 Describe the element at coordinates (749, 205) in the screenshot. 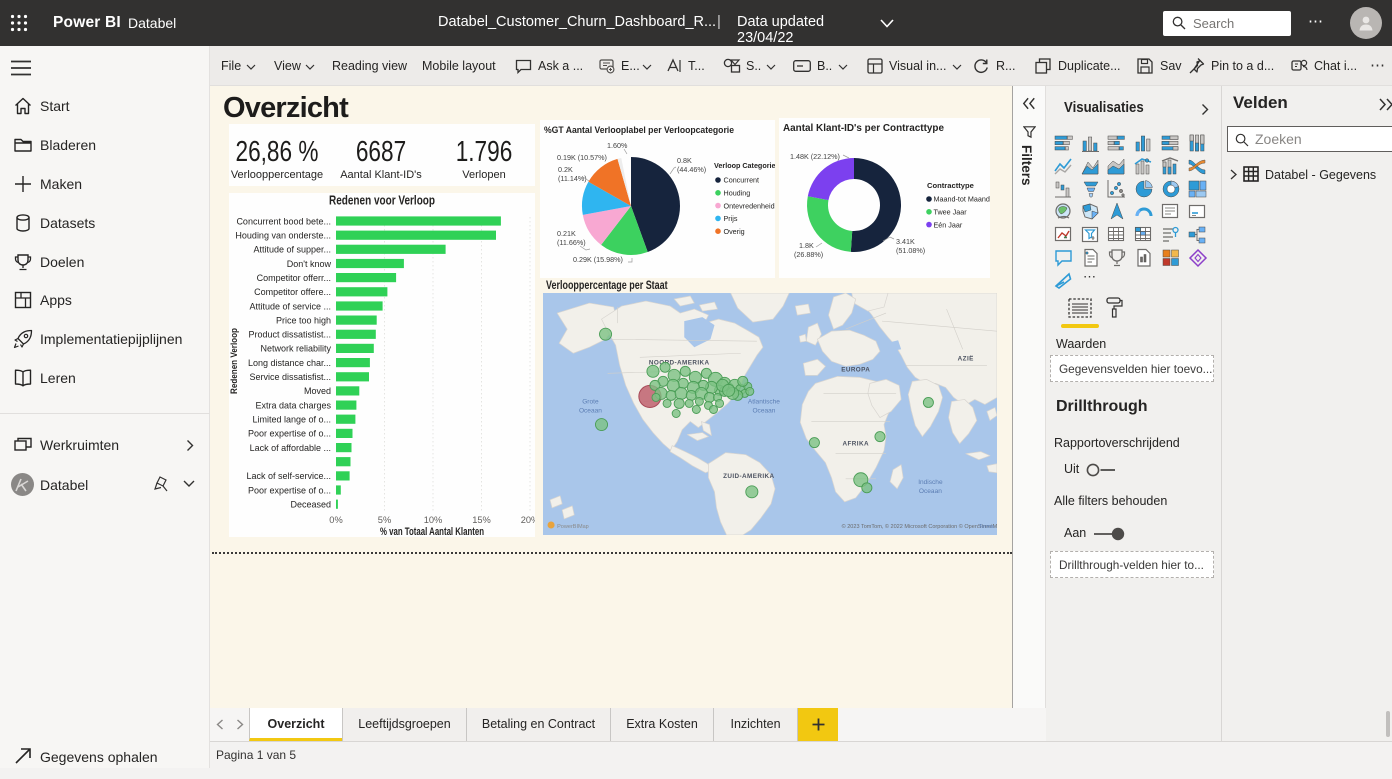

I see `svg-text: Ontevredenheid` at that location.